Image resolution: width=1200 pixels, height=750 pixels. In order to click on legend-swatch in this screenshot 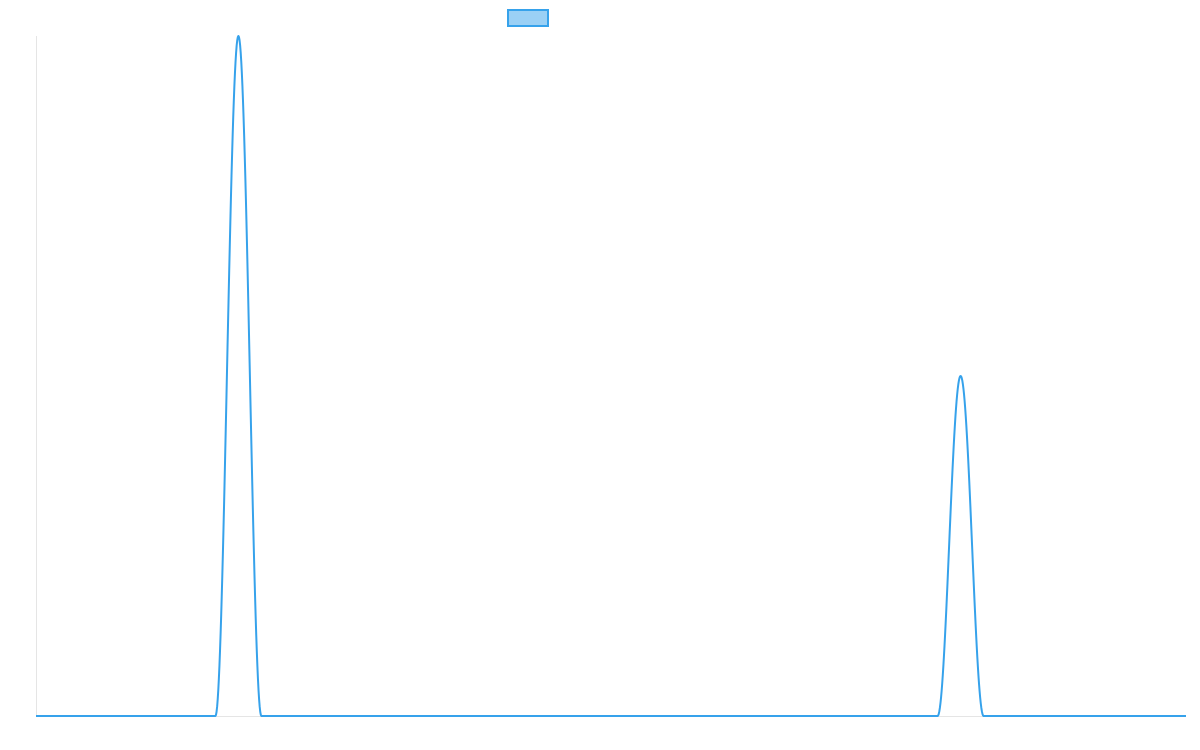, I will do `click(528, 18)`.